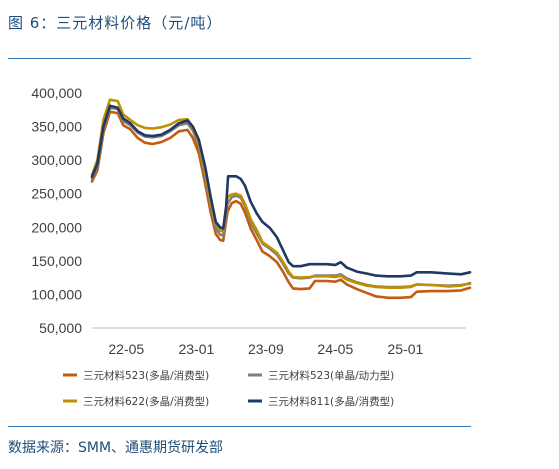  I want to click on x-axis: 22-05 23-01 23-09 24-05 25-01, so click(265, 349).